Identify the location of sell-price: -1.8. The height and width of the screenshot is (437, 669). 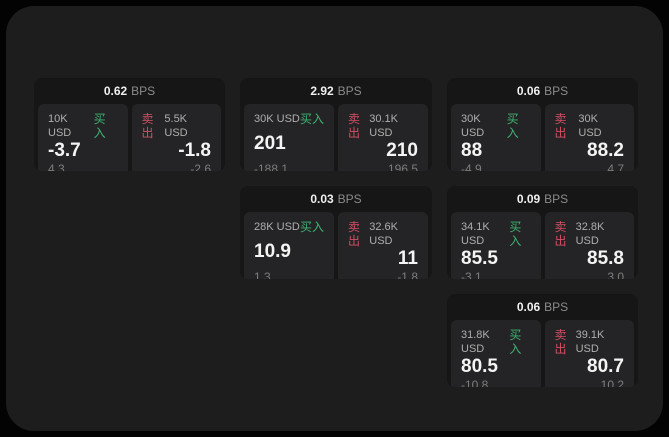
(194, 150).